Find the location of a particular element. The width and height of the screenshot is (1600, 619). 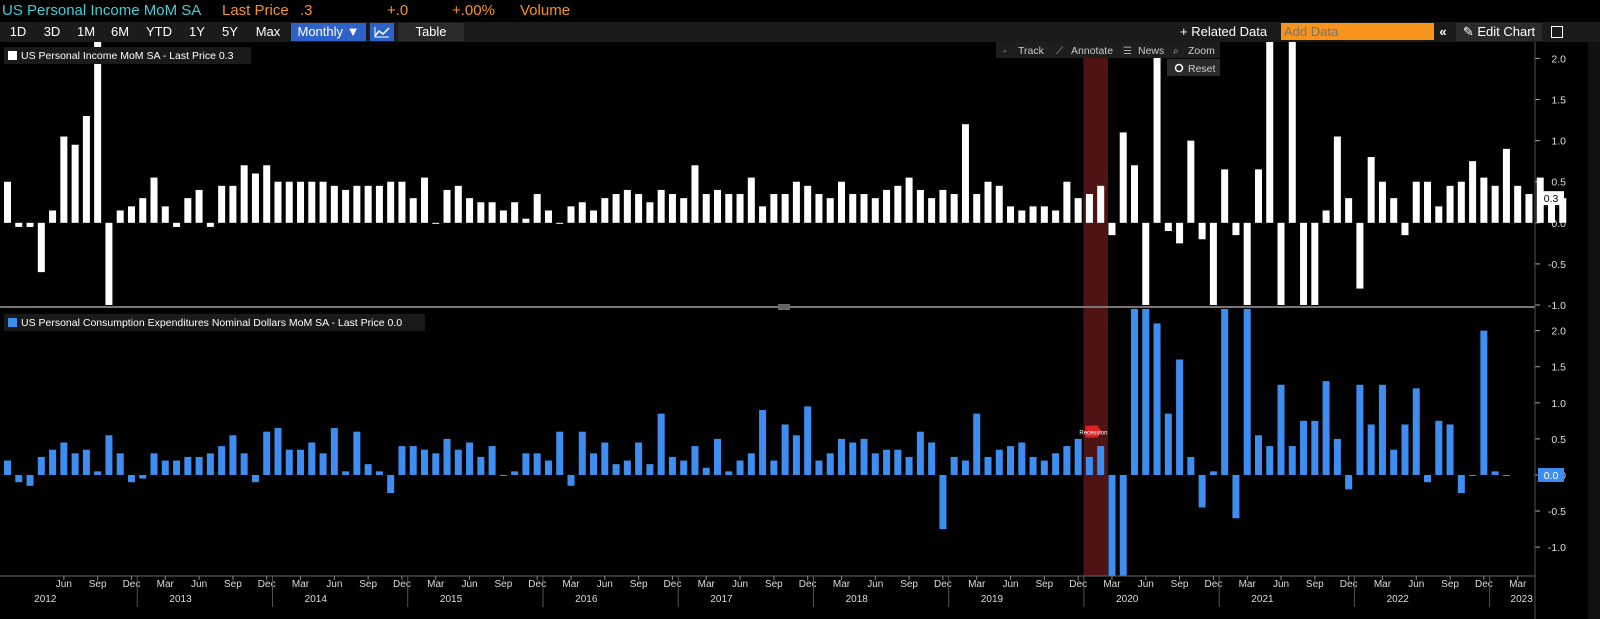

range-max-button: Max is located at coordinates (268, 32).